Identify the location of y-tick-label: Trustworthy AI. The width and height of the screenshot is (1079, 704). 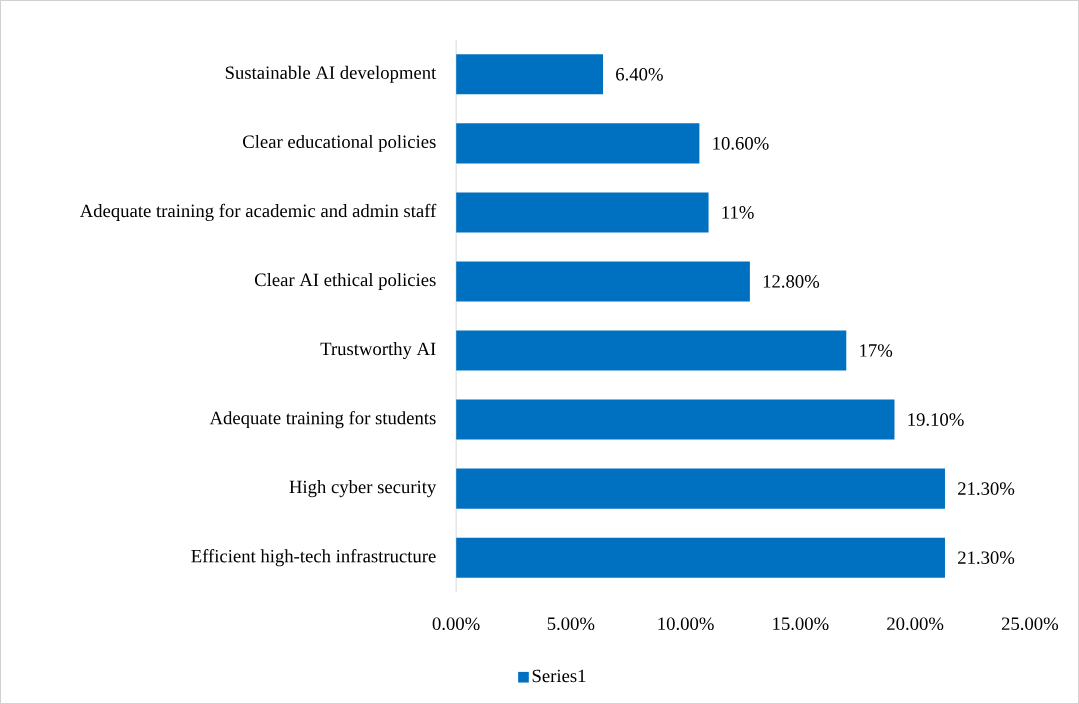
(378, 351).